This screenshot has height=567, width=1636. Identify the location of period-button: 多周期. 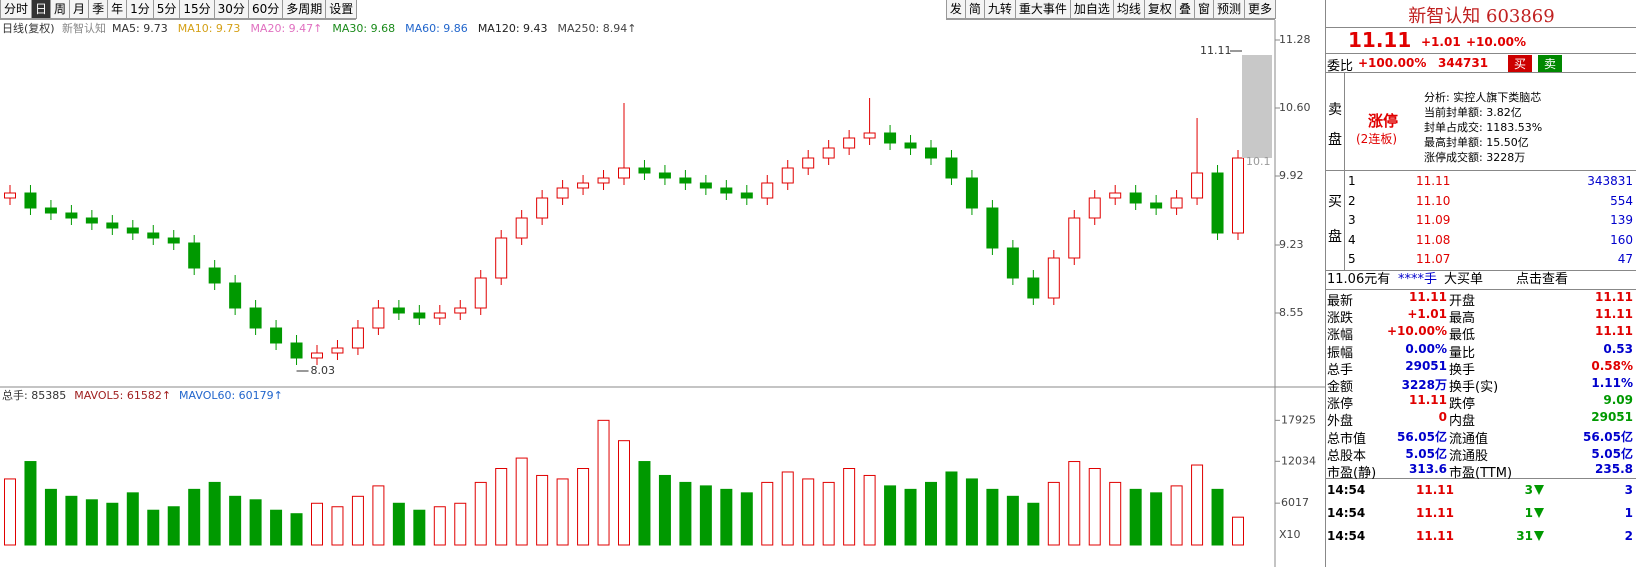
(304, 9).